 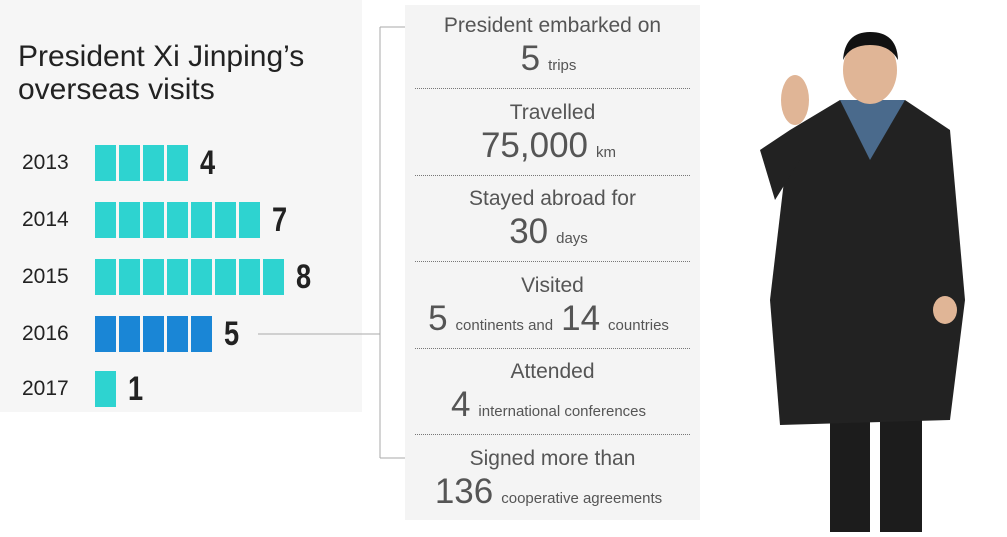 I want to click on stat-item: Stayed abroad for 30 days, so click(x=552, y=222).